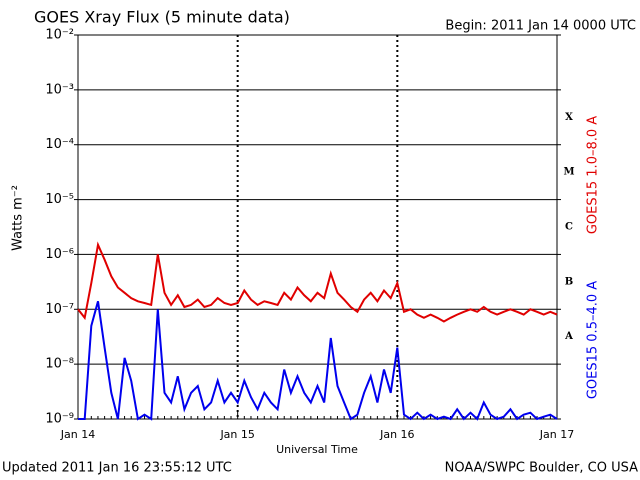  Describe the element at coordinates (317, 449) in the screenshot. I see `x-axis-label: Universal Time` at that location.